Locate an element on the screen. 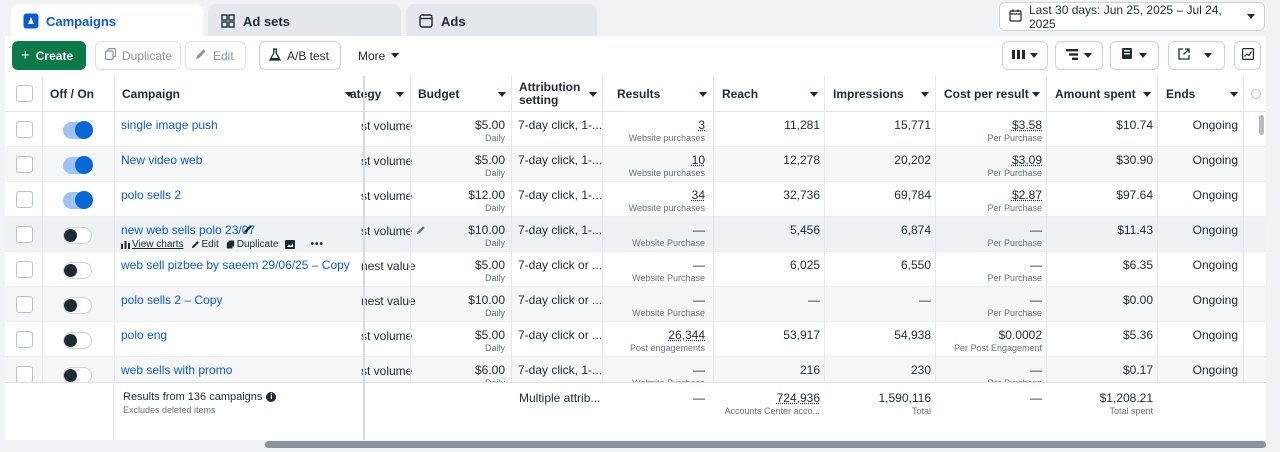 This screenshot has width=1280, height=452. header-attribution: Attribution setting is located at coordinates (557, 94).